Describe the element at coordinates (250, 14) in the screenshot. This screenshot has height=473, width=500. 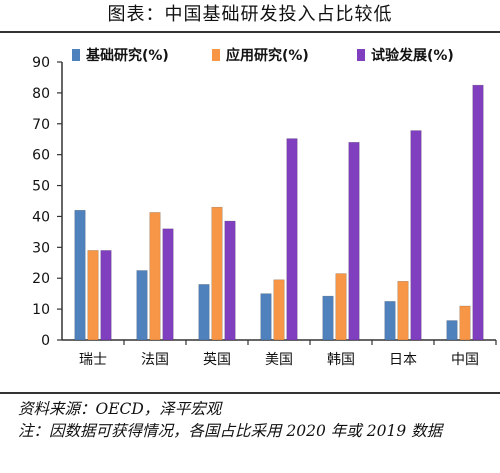
I see `chart-title: 图表：中国基础研发投入占比较低` at that location.